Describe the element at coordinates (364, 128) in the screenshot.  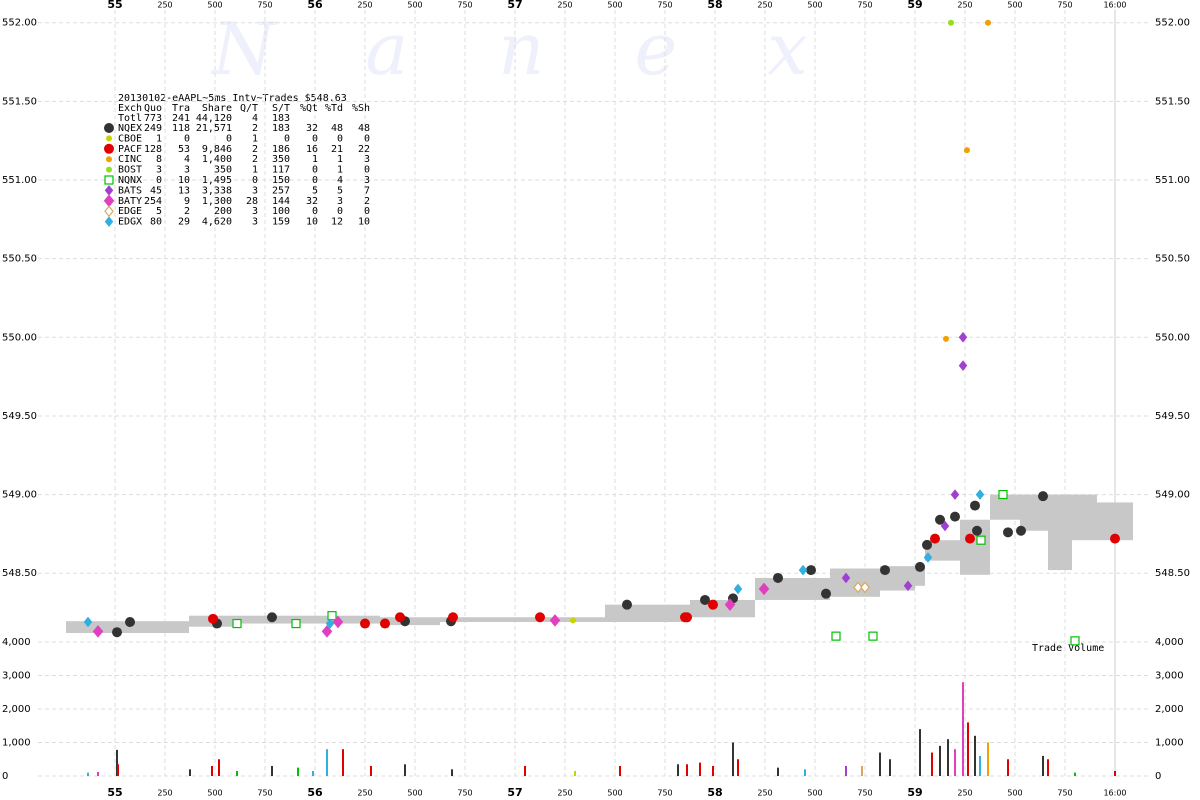
I see `legend-cell: 48` at that location.